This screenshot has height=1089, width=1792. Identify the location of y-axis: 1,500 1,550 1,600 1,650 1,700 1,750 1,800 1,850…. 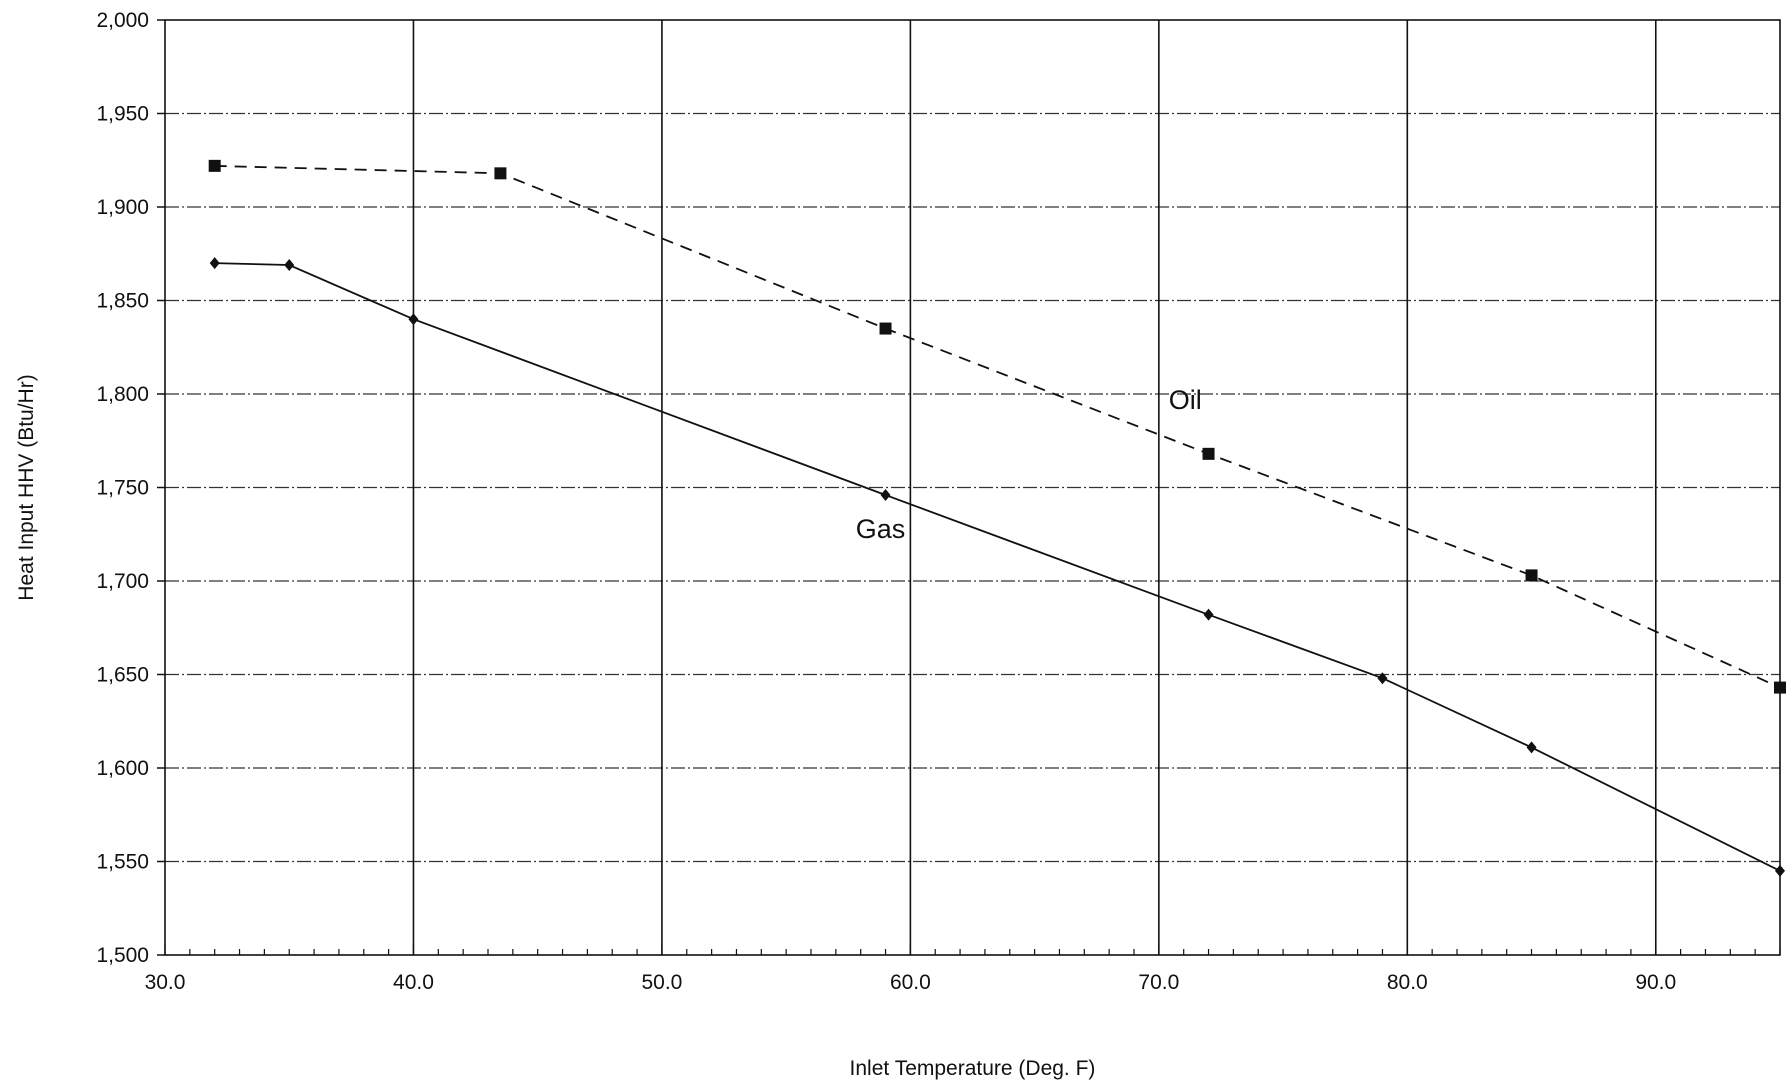
(130, 488).